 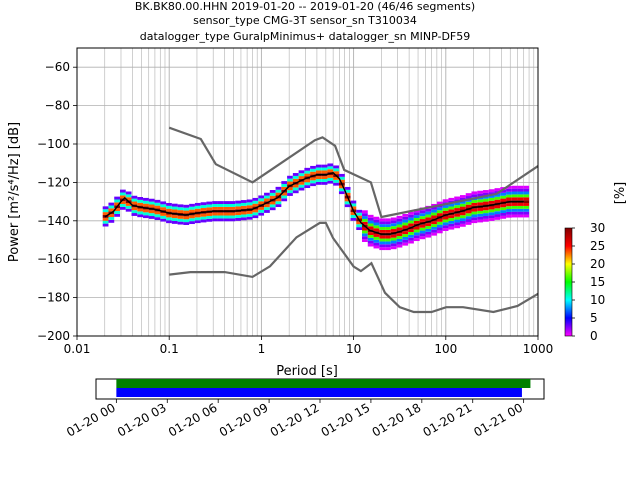 I want to click on timeline-bar-data, so click(x=323, y=383).